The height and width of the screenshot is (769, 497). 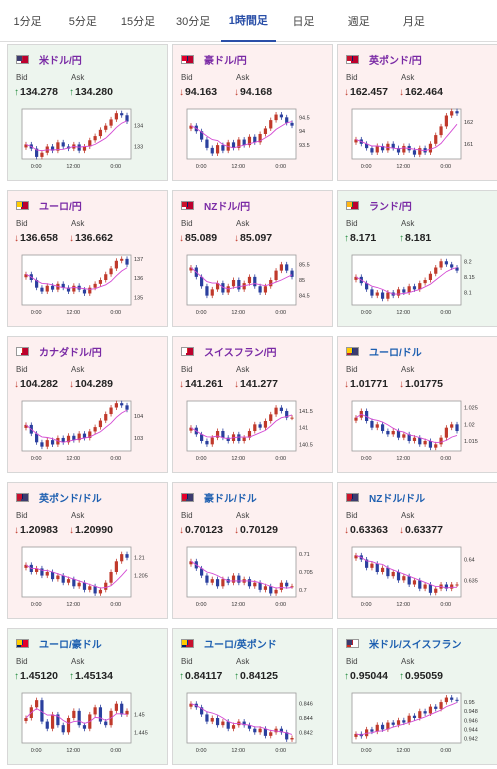 What do you see at coordinates (70, 353) in the screenshot?
I see `currency-pair-link: カナダドル/円` at bounding box center [70, 353].